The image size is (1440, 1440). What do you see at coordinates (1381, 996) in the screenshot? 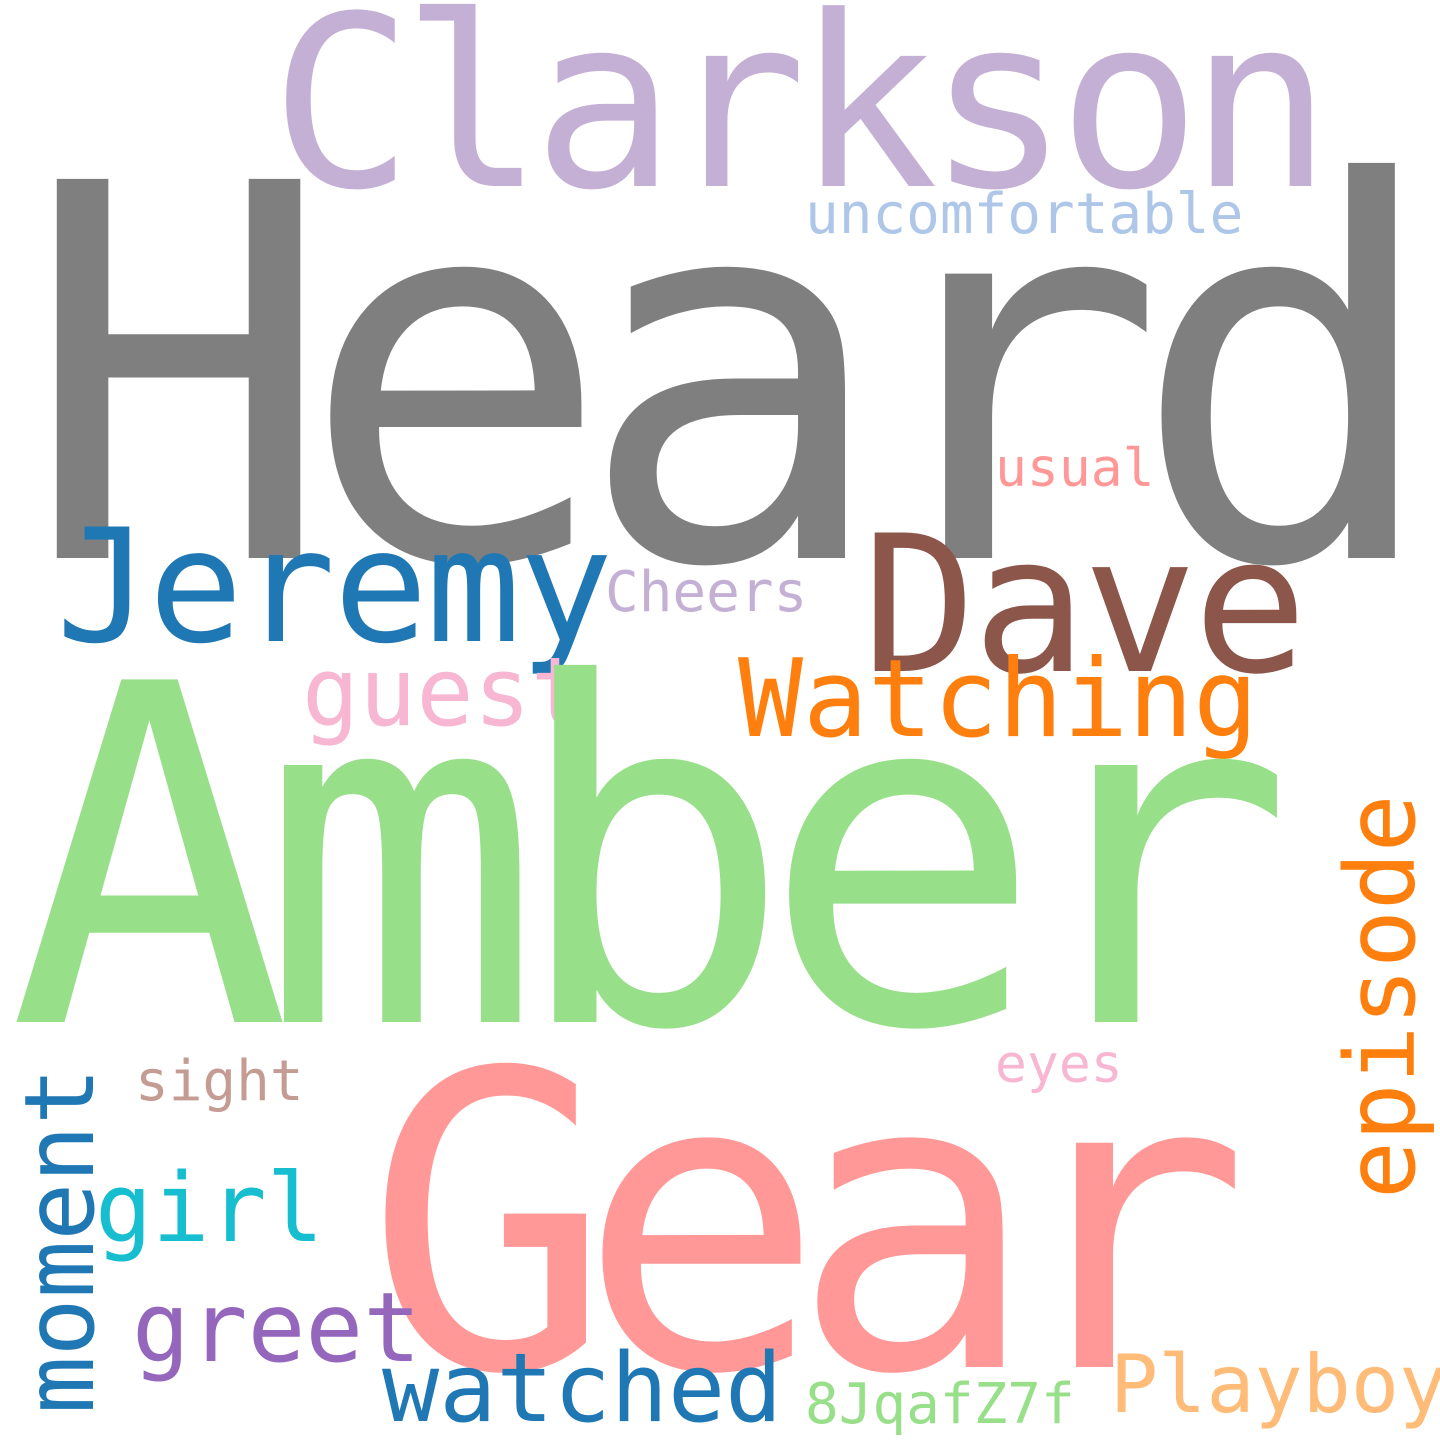
I see `word-episode: episode` at bounding box center [1381, 996].